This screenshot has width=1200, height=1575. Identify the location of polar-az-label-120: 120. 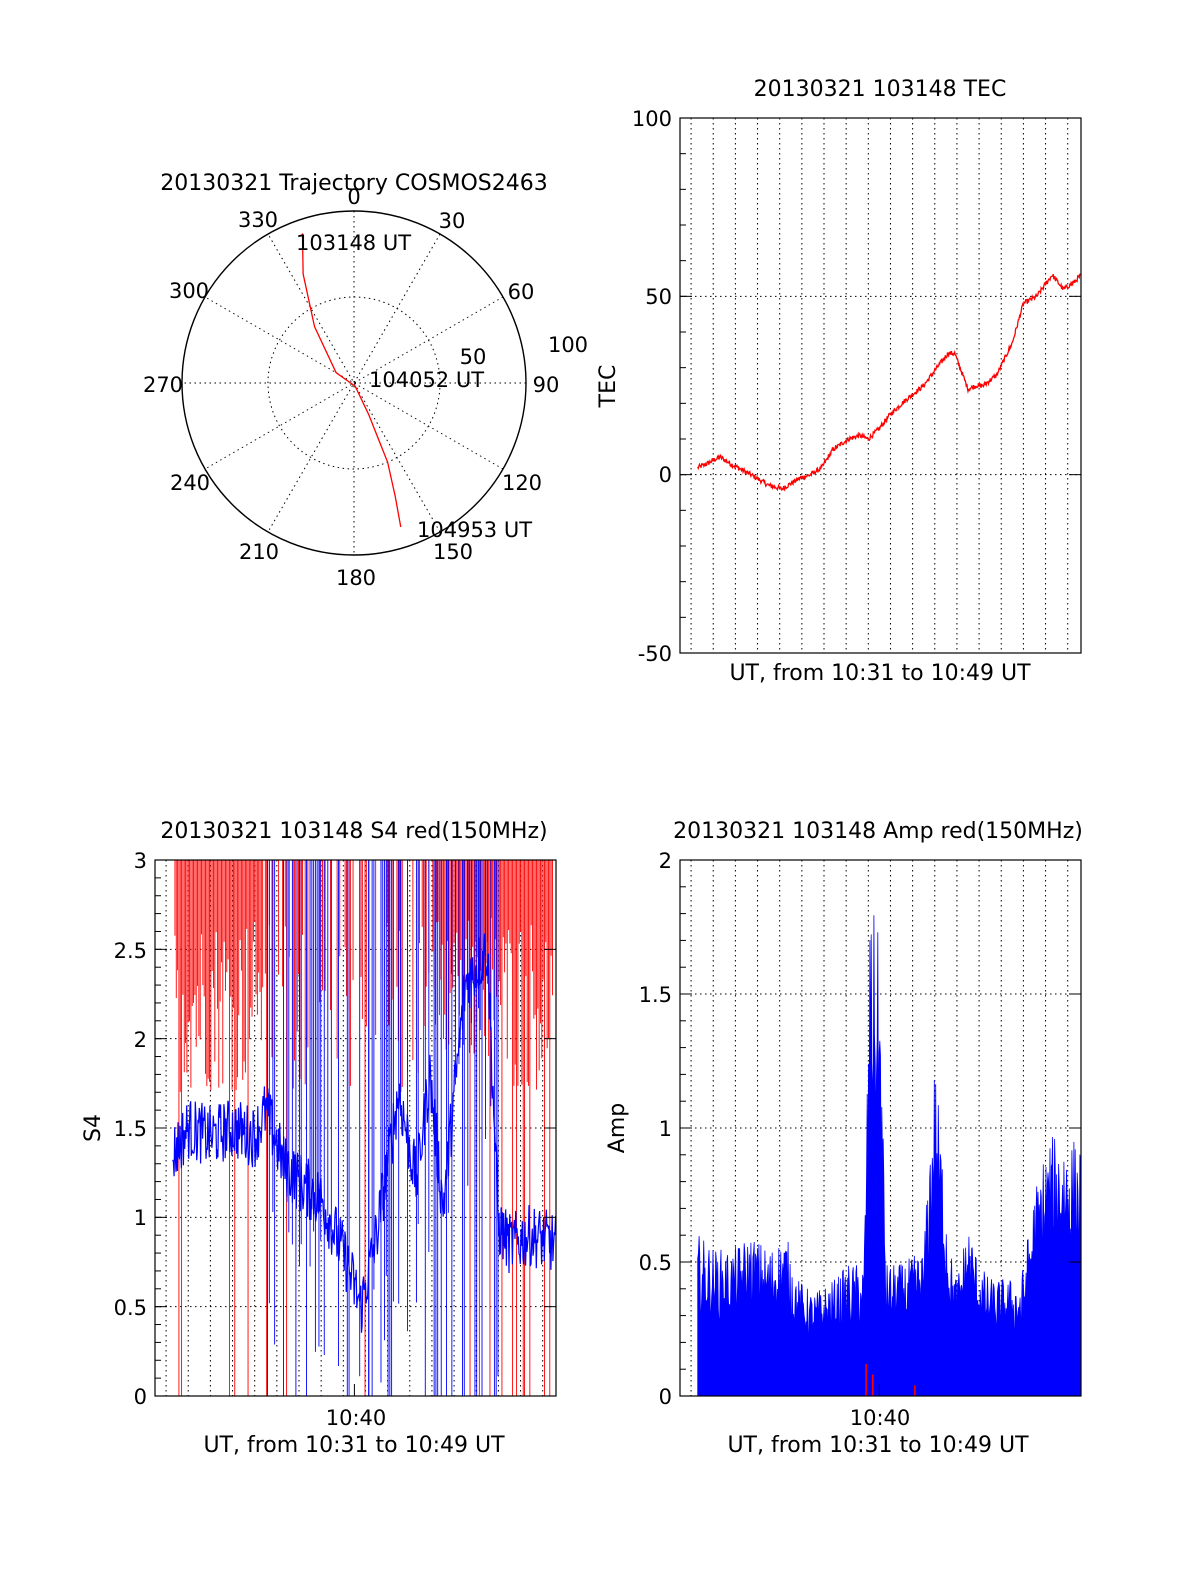
(522, 483).